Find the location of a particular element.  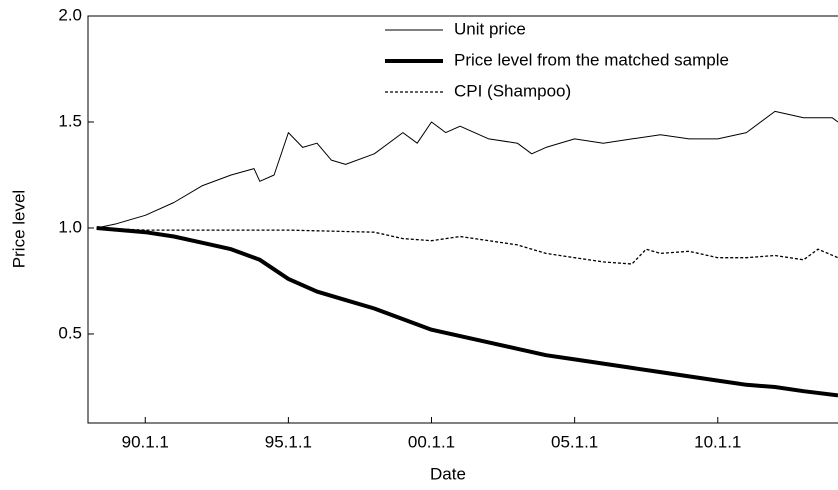

x-tick-label: 90.1.1 is located at coordinates (145, 441).